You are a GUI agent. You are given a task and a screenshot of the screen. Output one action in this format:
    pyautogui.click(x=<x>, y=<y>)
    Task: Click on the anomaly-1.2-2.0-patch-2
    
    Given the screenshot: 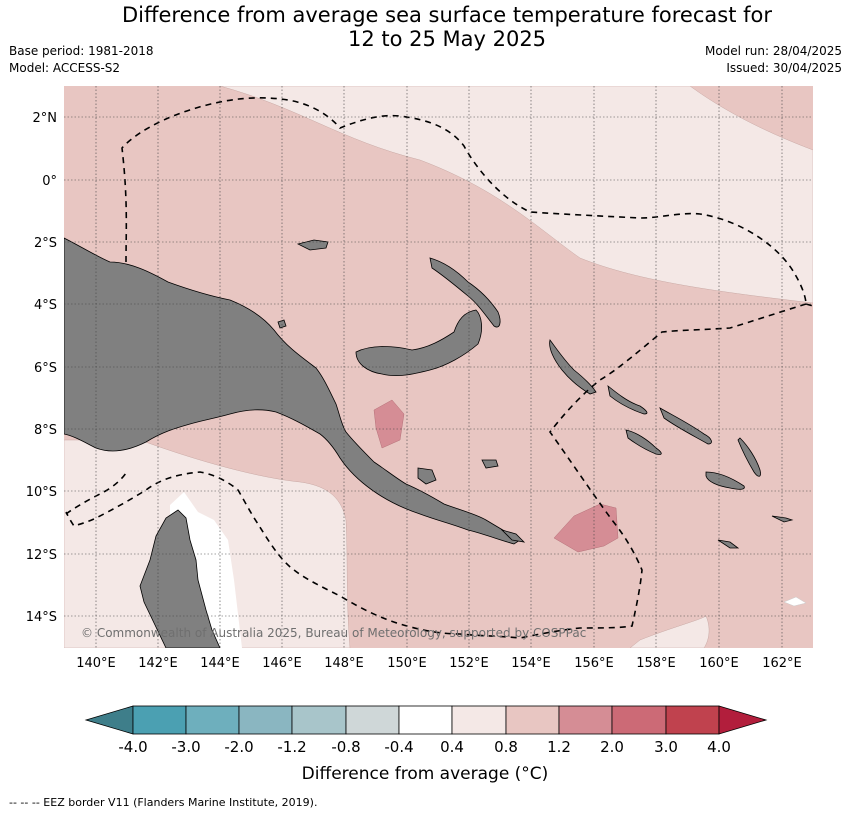 What is the action you would take?
    pyautogui.click(x=586, y=528)
    